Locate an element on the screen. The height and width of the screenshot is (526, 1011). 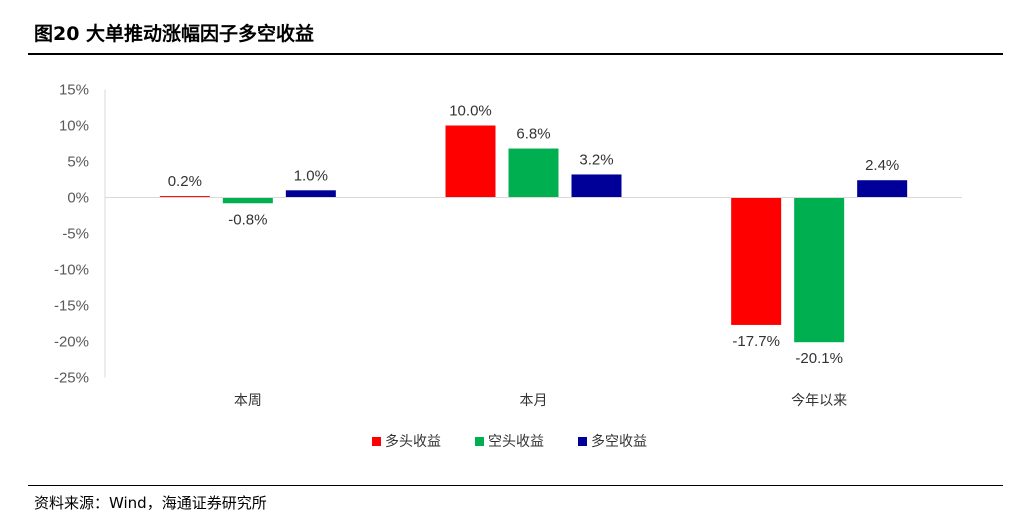
legend-label: 多头收益 is located at coordinates (413, 441).